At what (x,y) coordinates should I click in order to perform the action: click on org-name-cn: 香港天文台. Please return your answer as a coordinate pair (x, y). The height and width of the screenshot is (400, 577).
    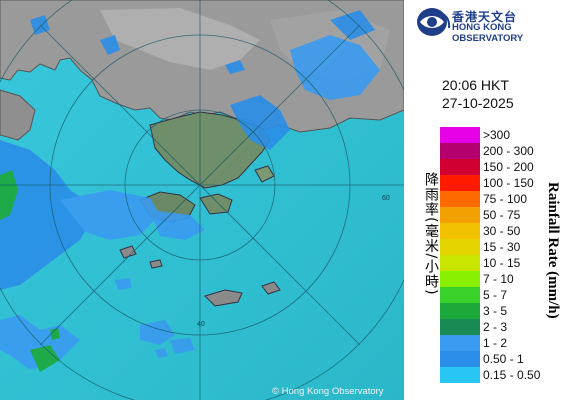
    Looking at the image, I should click on (485, 17).